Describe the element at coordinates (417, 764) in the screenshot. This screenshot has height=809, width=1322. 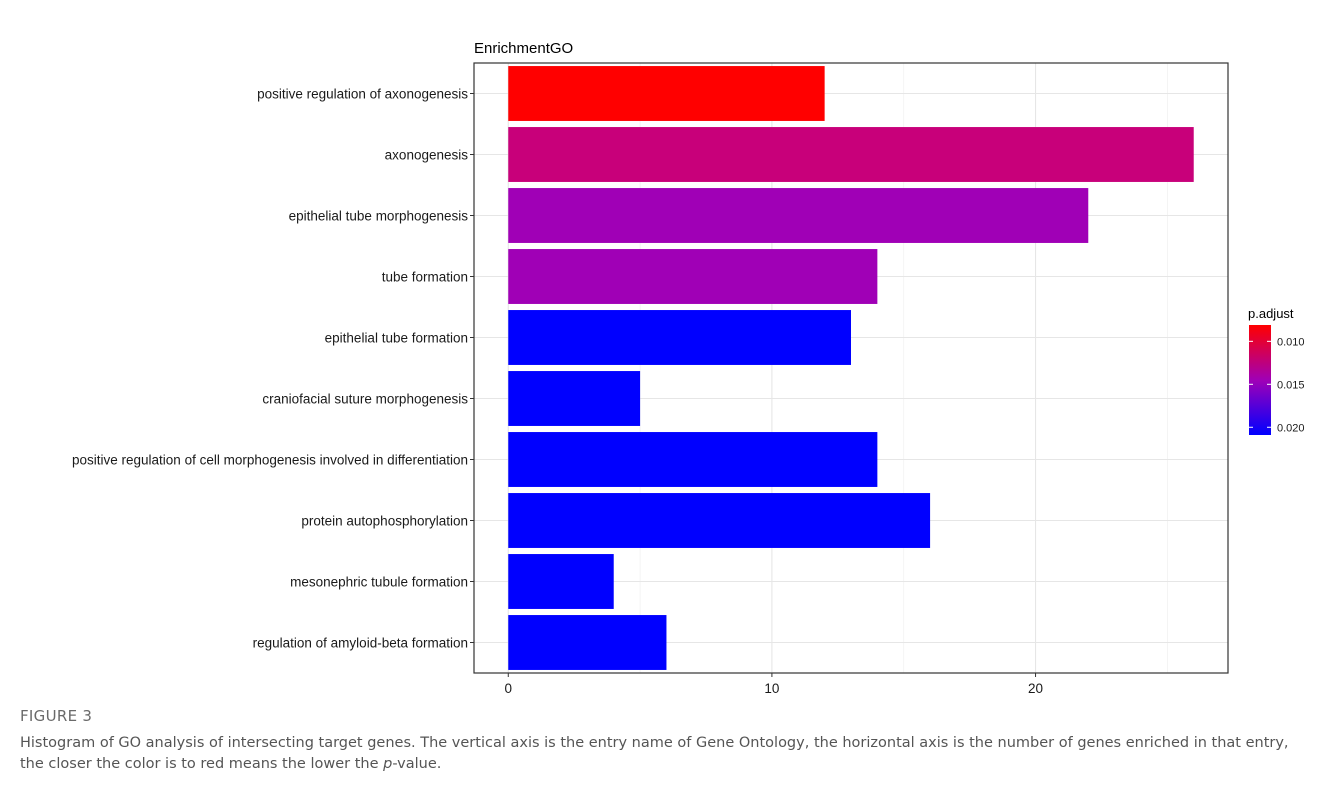
I see `caption-text-end: -value.` at that location.